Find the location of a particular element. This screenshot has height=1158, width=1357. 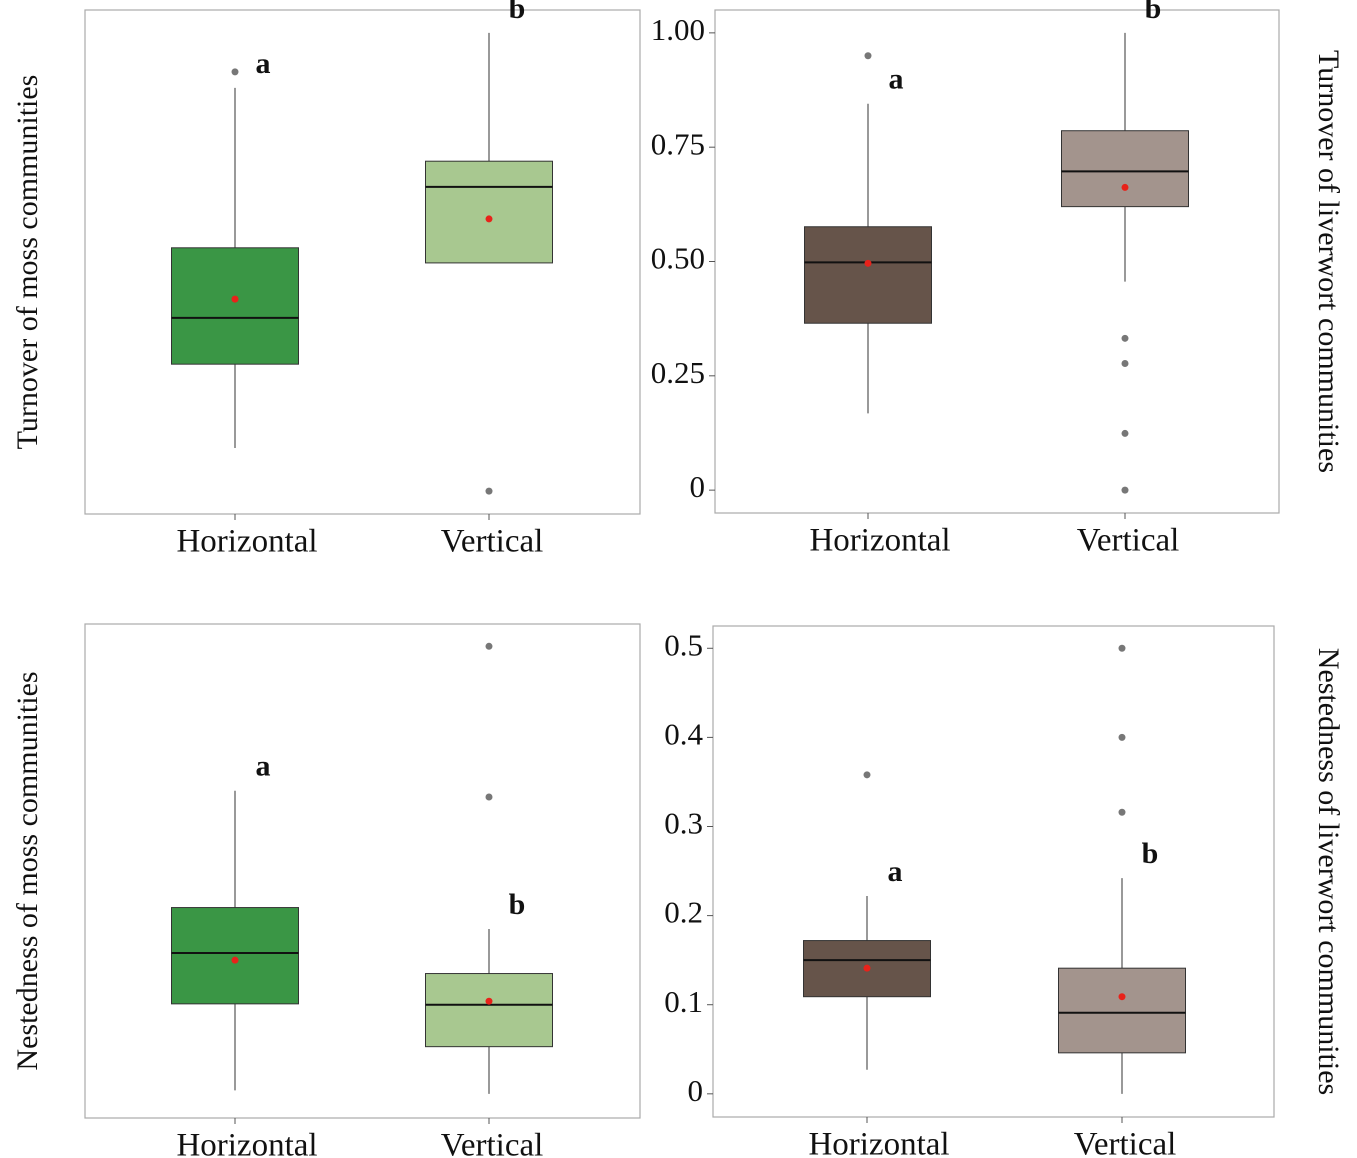

y-axis-title: Turnover of moss communities is located at coordinates (27, 262).